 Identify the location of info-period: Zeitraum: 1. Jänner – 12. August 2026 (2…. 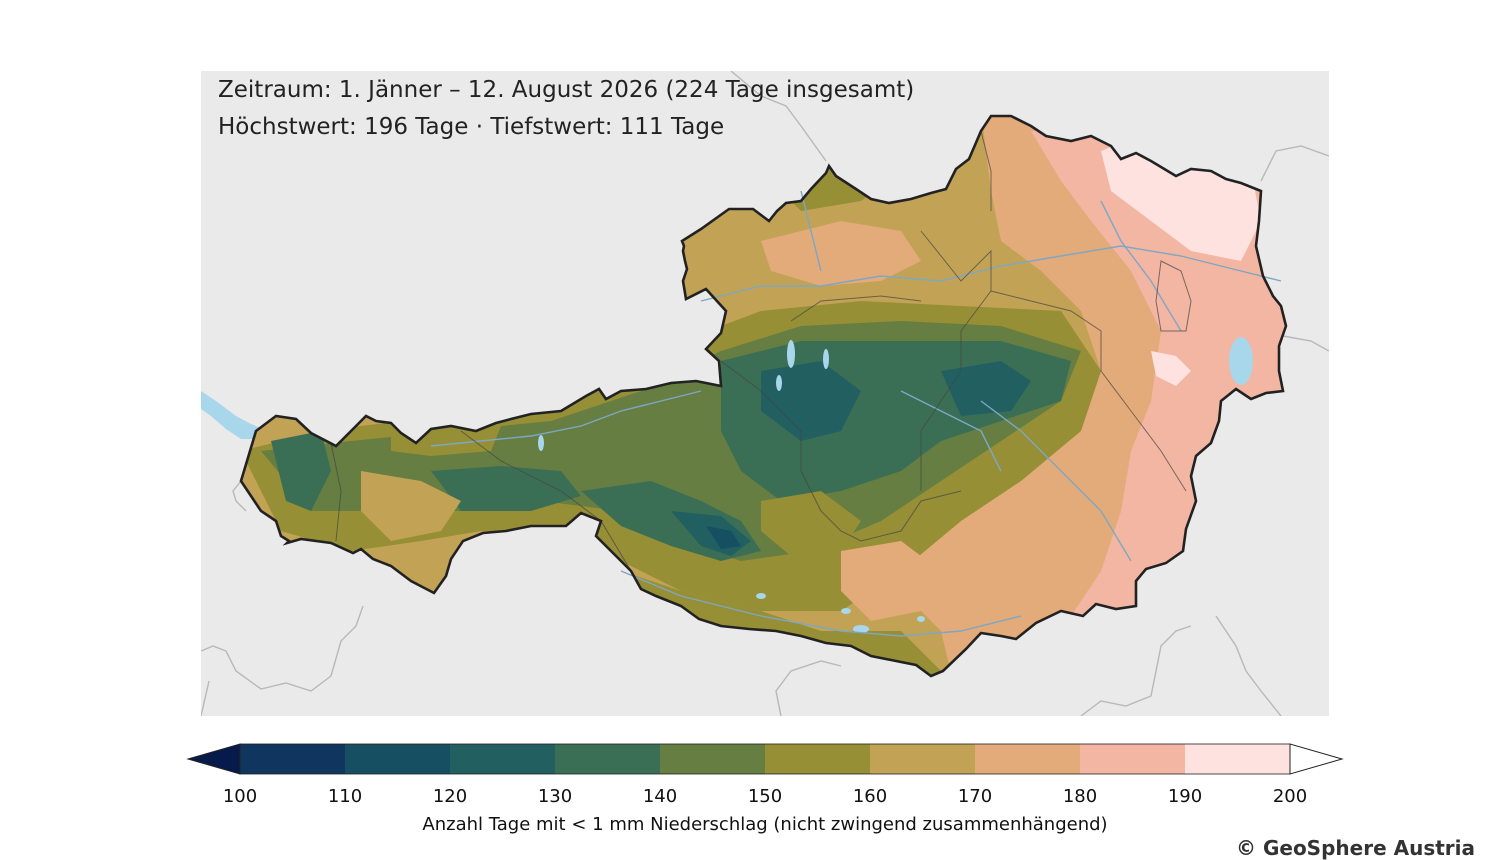
(566, 90).